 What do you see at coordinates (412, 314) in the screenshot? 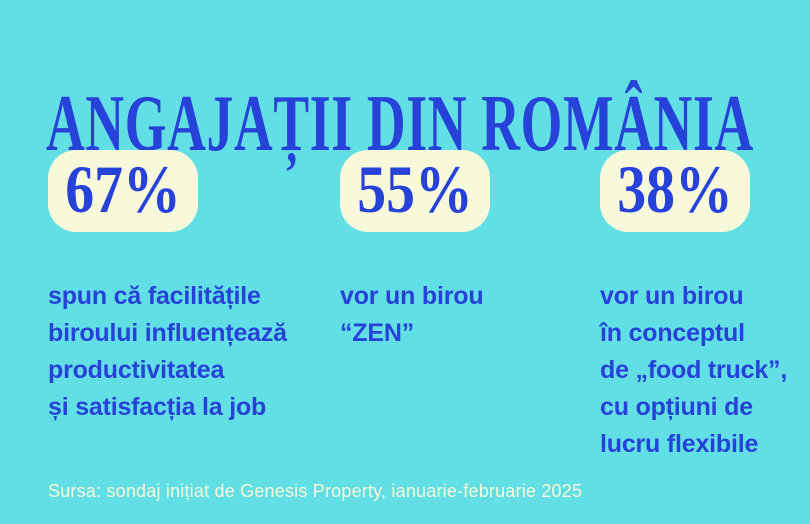
I see `stat-description-2: vor un birou “ZEN”` at bounding box center [412, 314].